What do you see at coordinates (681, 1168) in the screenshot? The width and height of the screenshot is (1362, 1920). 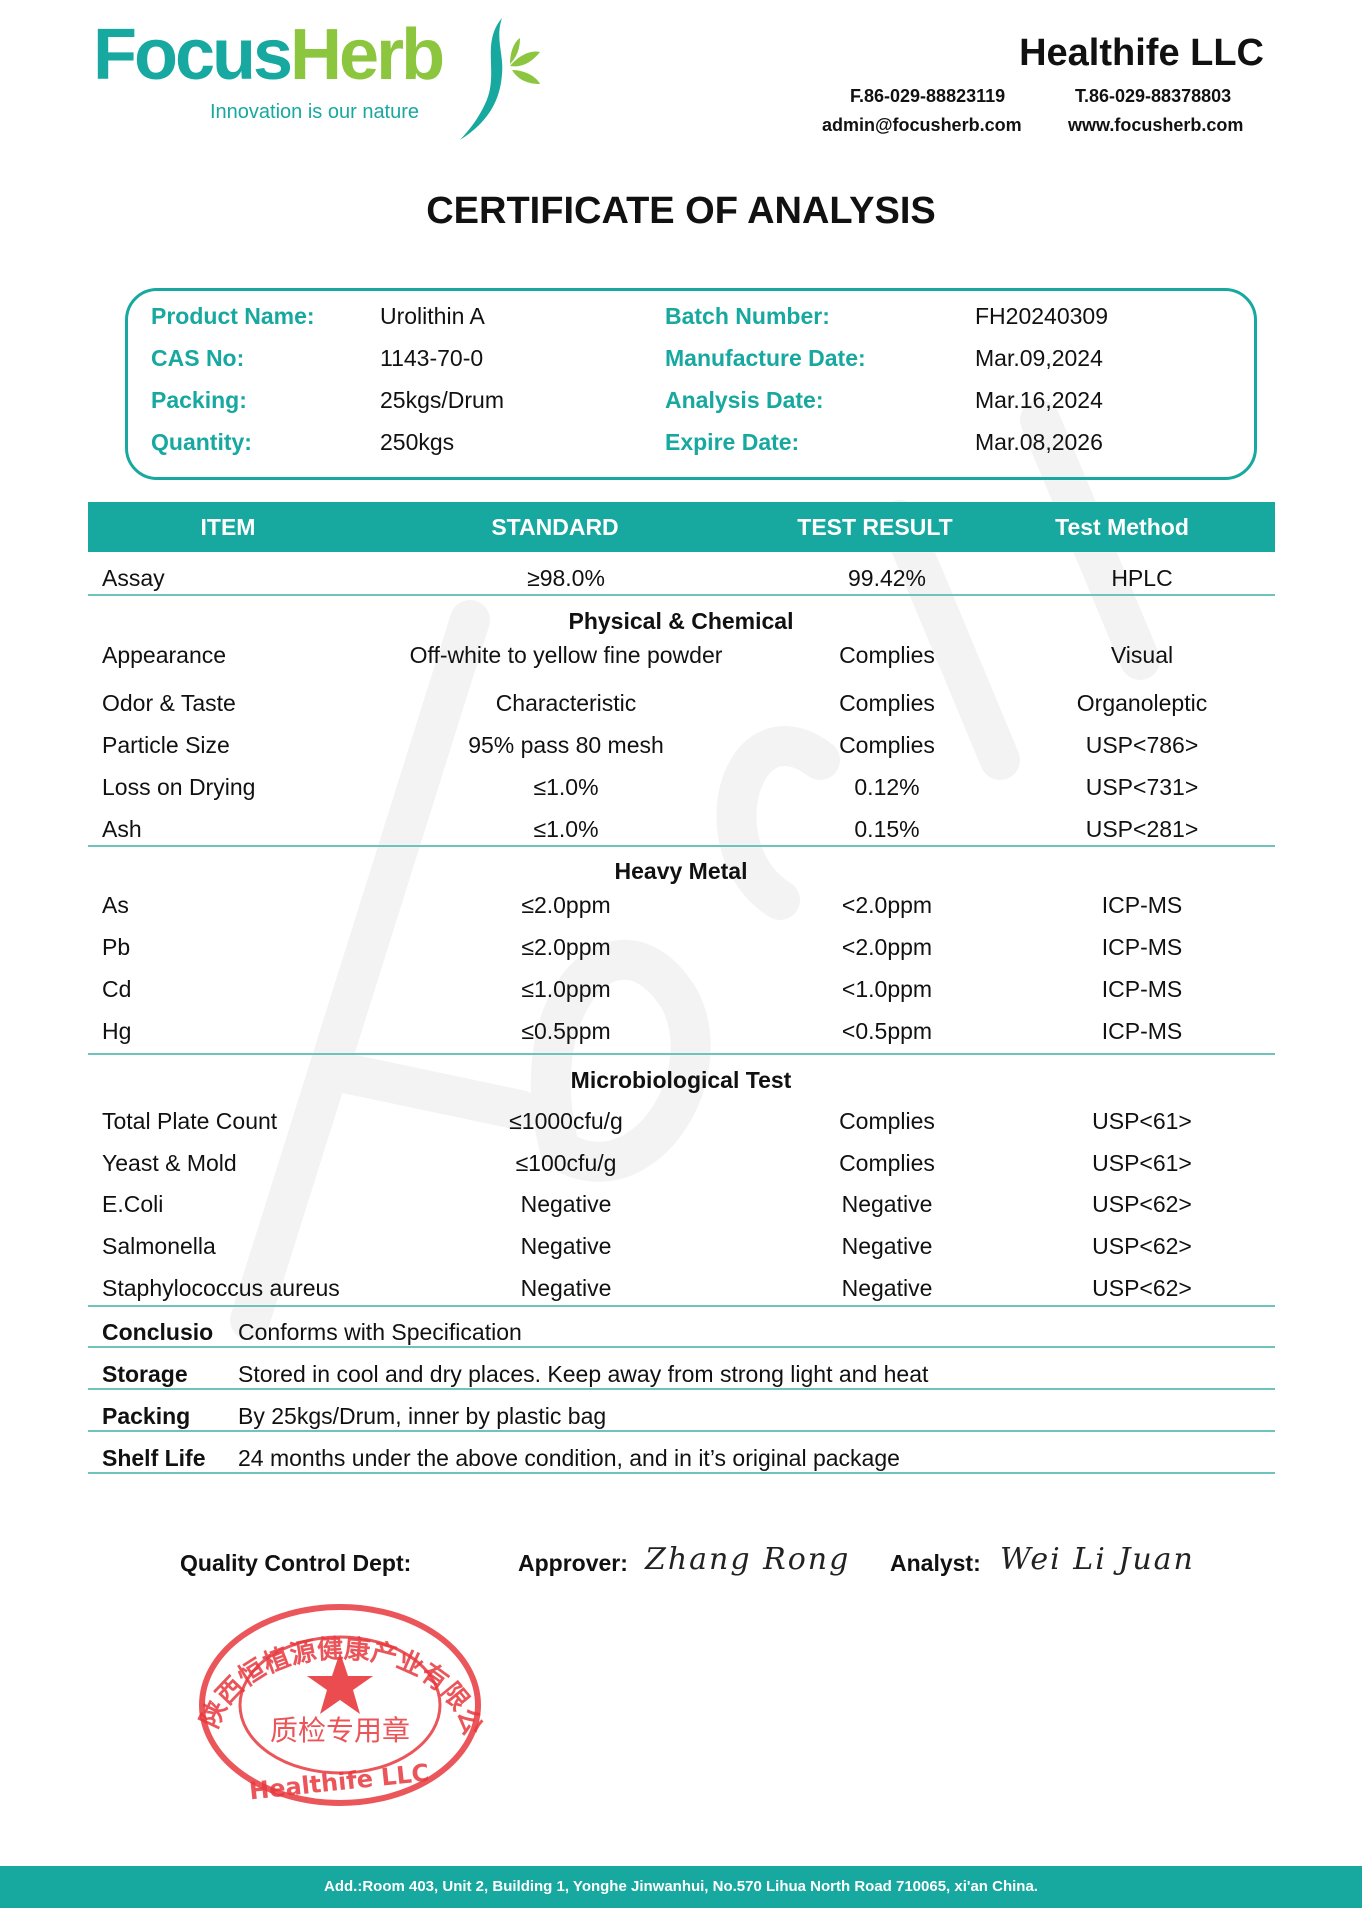 I see `table-row: Yeast & Mold ≤100cfu/g Complies USP<61>` at bounding box center [681, 1168].